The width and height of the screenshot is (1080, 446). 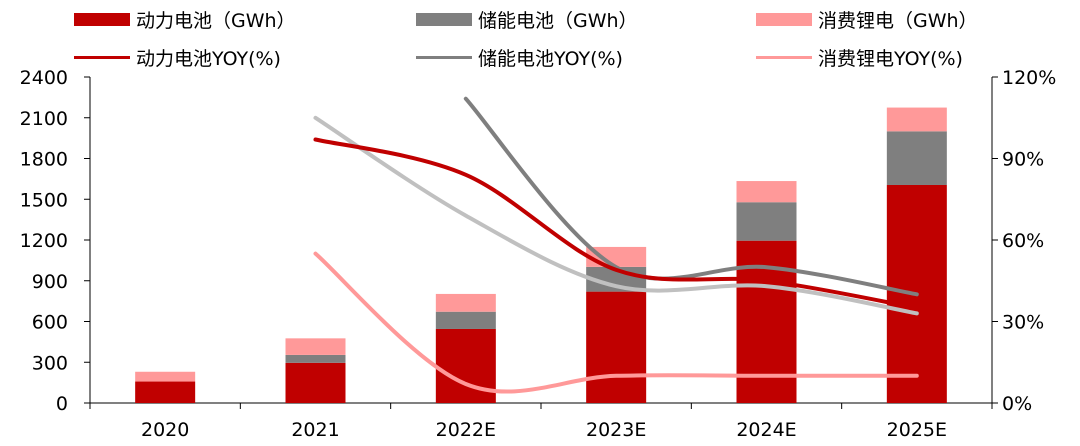 What do you see at coordinates (208, 58) in the screenshot?
I see `legend-label: 动力电池YOY(%)` at bounding box center [208, 58].